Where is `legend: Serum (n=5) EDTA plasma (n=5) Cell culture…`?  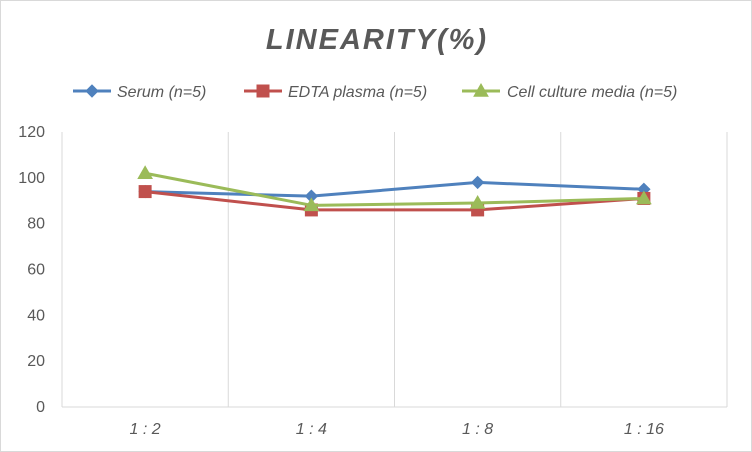 legend: Serum (n=5) EDTA plasma (n=5) Cell culture… is located at coordinates (375, 91).